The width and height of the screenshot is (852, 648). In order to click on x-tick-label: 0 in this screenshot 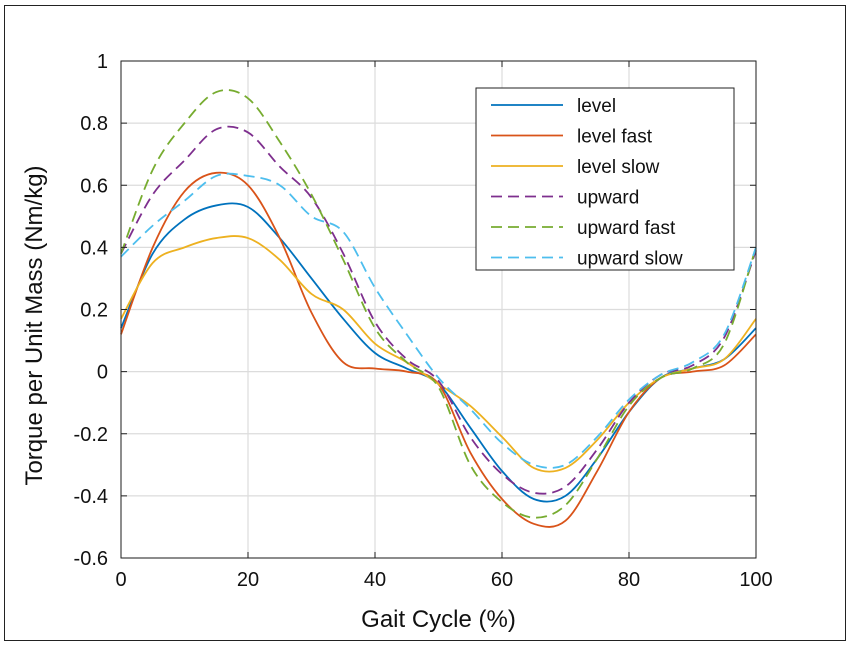, I will do `click(120, 580)`.